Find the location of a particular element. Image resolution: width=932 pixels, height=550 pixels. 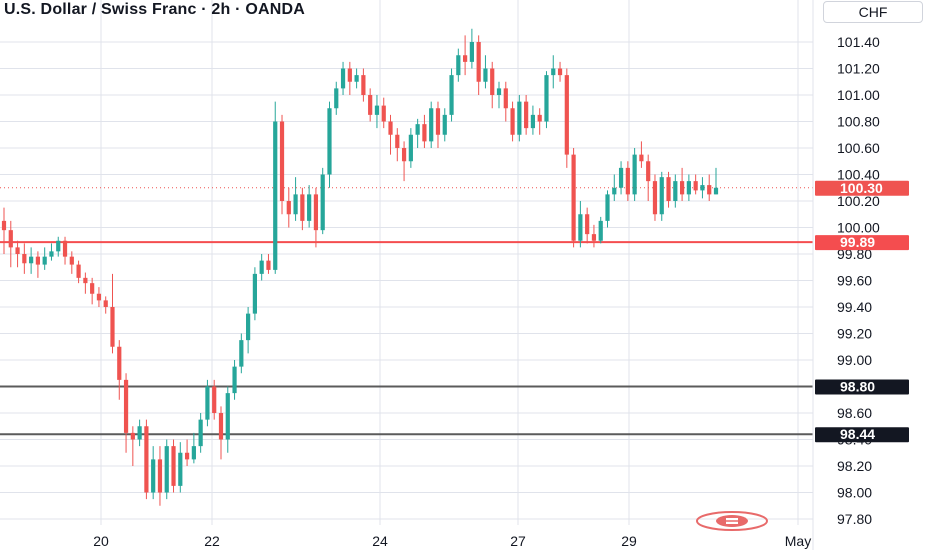

y-tick-label: 101.40 is located at coordinates (858, 42).